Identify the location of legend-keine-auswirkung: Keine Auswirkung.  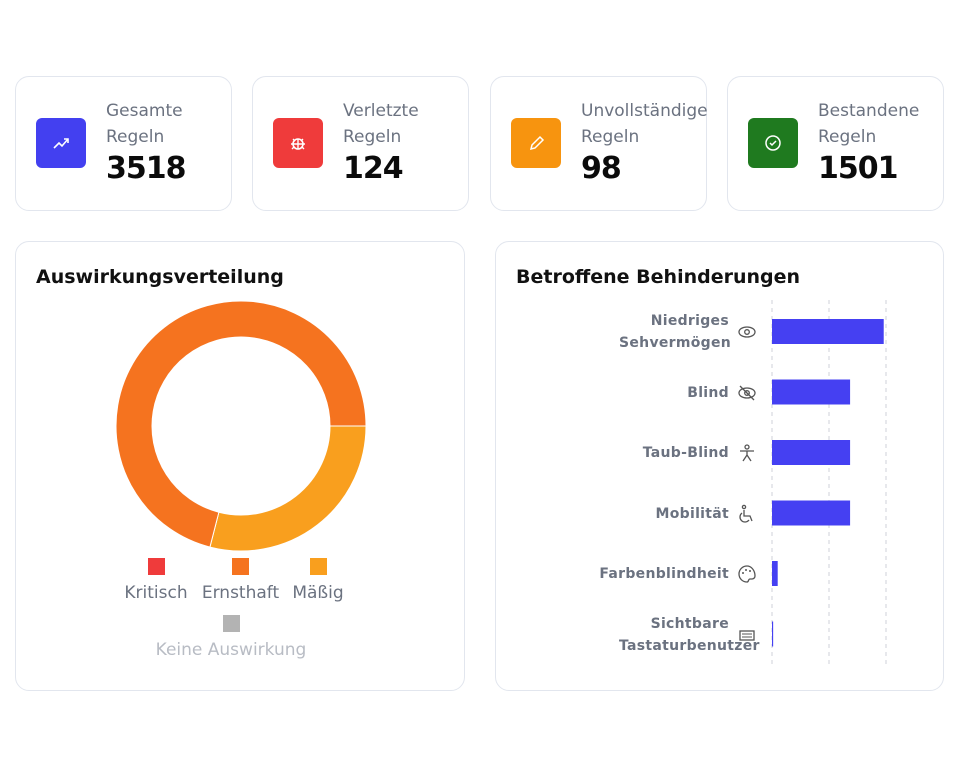
(231, 637).